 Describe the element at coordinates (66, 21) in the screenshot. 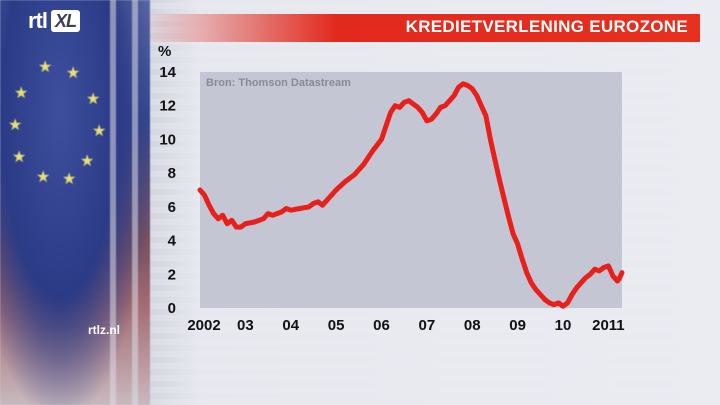

I see `logo-badge: XL` at that location.